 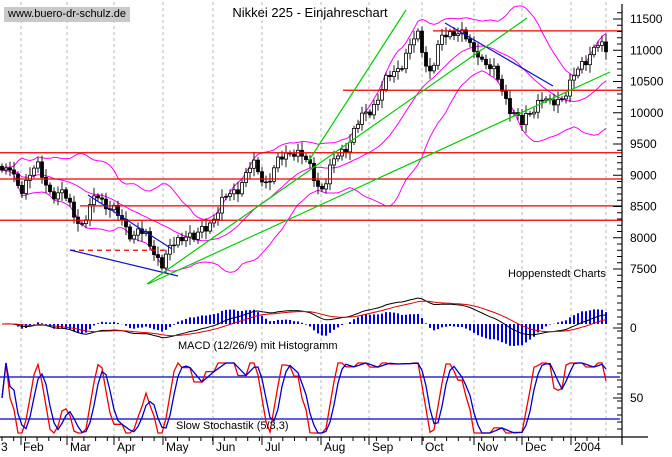 What do you see at coordinates (33, 447) in the screenshot?
I see `svg-text: Feb` at bounding box center [33, 447].